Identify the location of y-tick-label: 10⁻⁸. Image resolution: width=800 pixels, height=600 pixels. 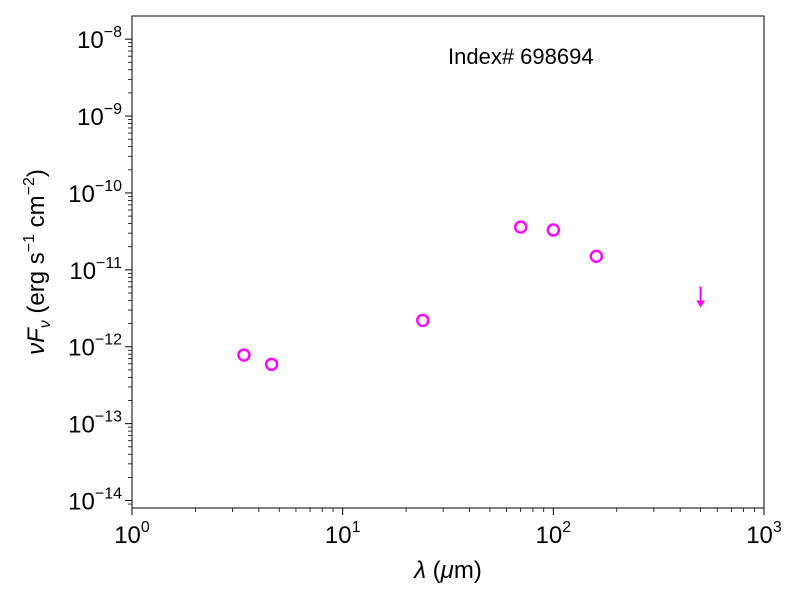
(99, 39).